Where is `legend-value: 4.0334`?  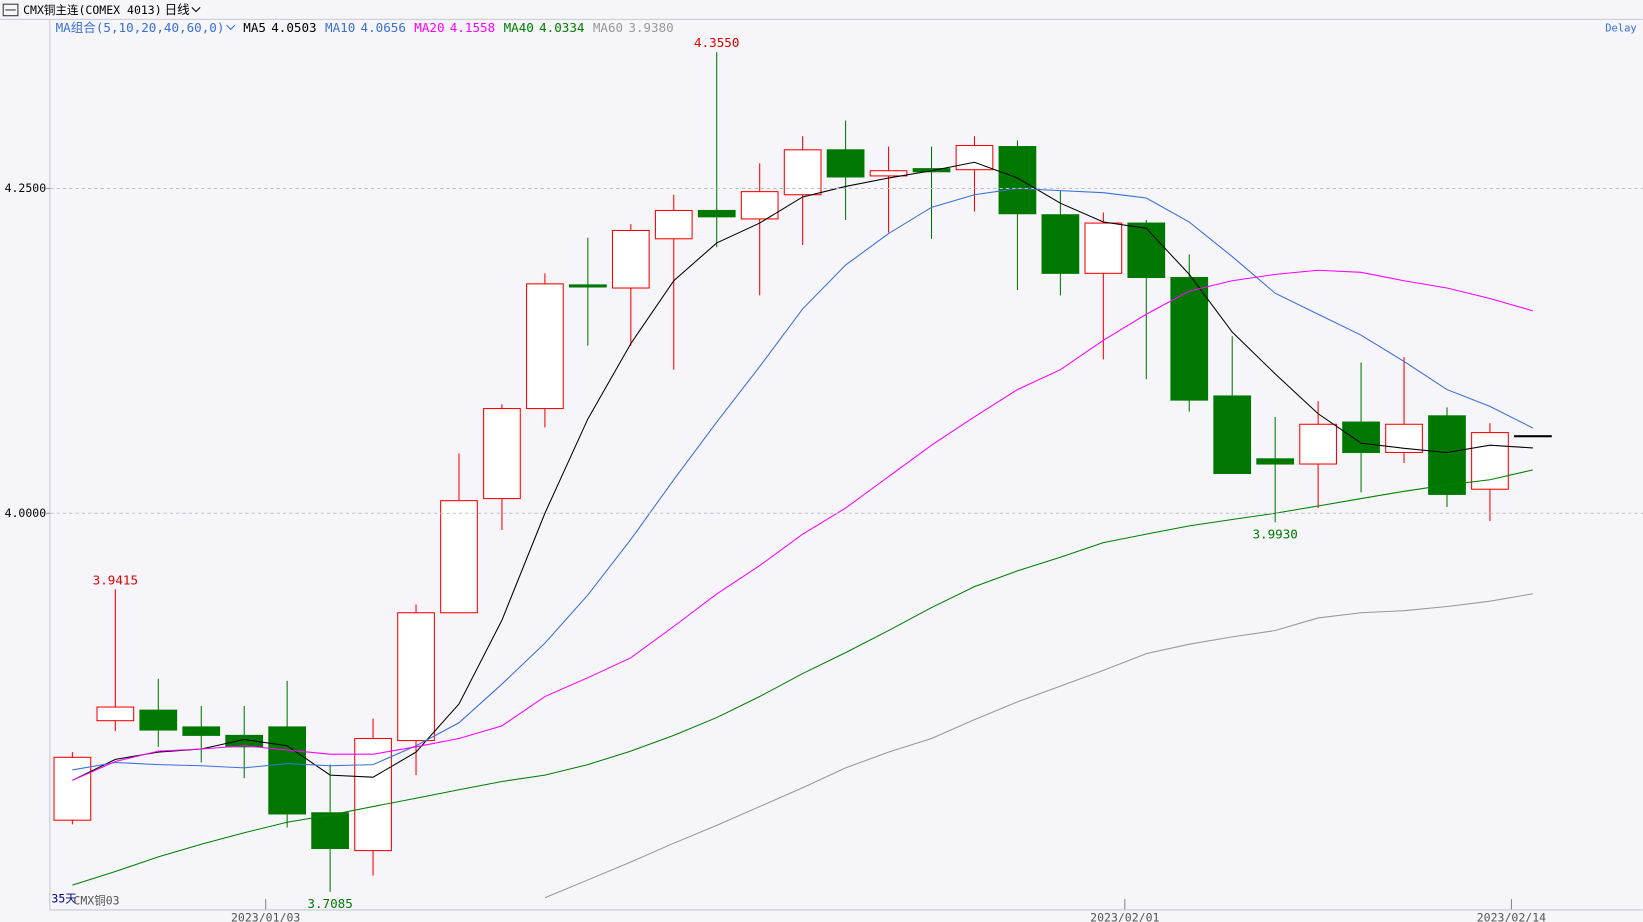
legend-value: 4.0334 is located at coordinates (561, 27).